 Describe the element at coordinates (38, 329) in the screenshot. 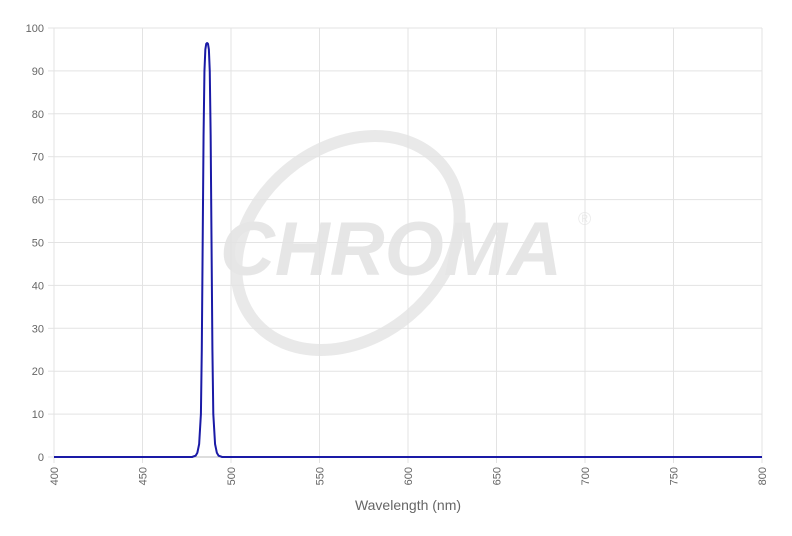

I see `y-tick-label: 30` at that location.